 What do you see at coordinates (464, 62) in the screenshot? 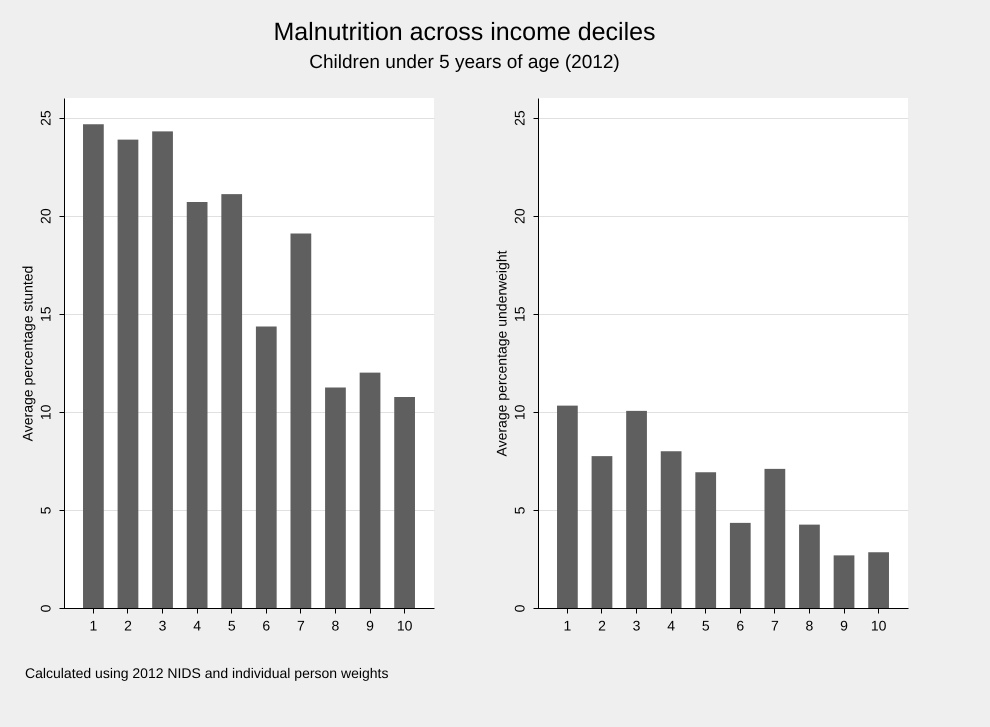
I see `chart-subtitle: Children under 5 years of age (2012)` at bounding box center [464, 62].